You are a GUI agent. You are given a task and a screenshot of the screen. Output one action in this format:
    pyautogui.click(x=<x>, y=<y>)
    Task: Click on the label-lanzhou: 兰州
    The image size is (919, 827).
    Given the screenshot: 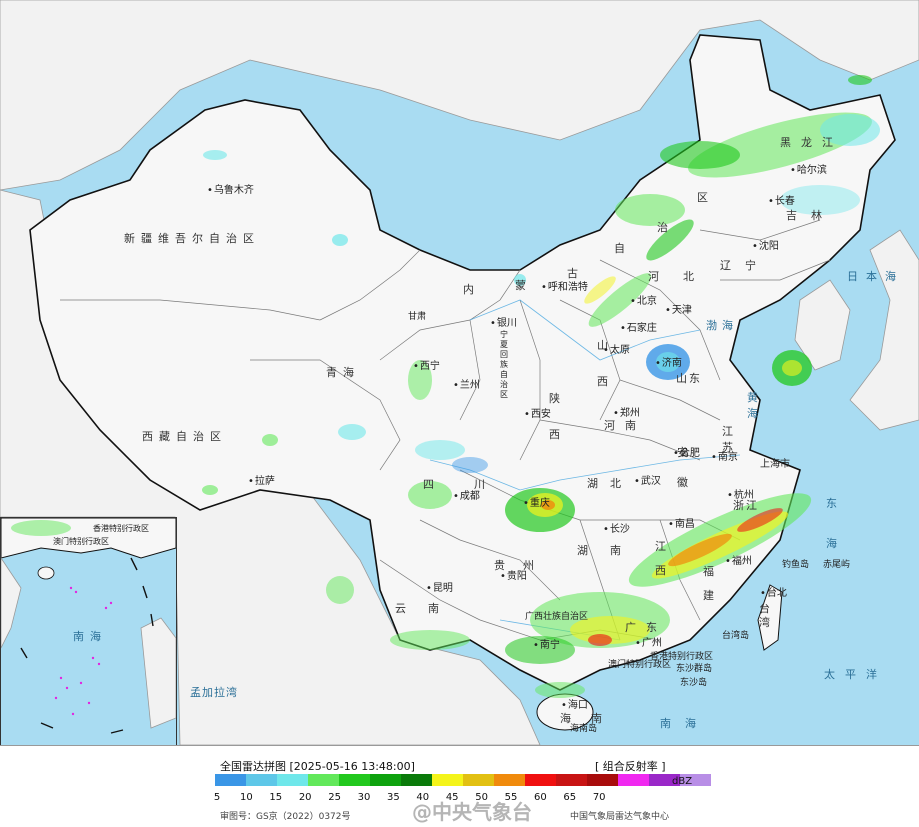 What is the action you would take?
    pyautogui.click(x=466, y=385)
    